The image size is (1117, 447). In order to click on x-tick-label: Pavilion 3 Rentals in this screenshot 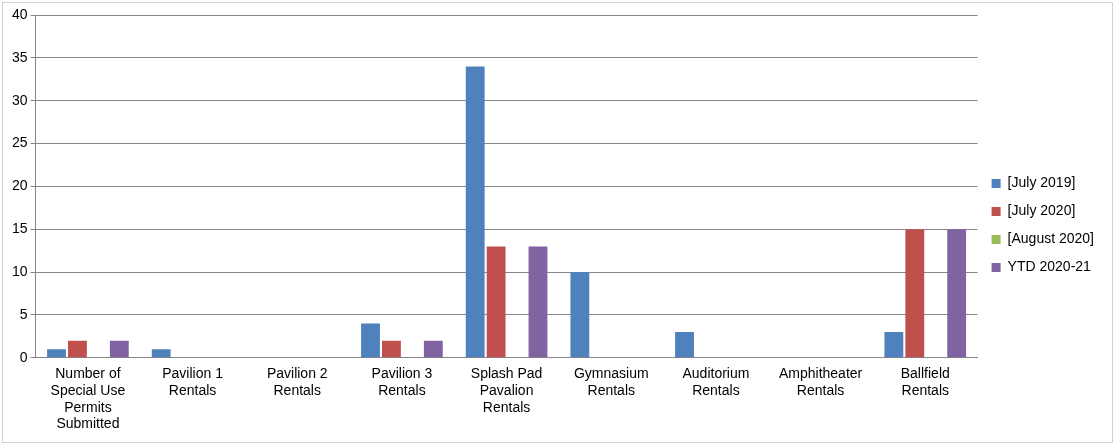, I will do `click(402, 381)`.